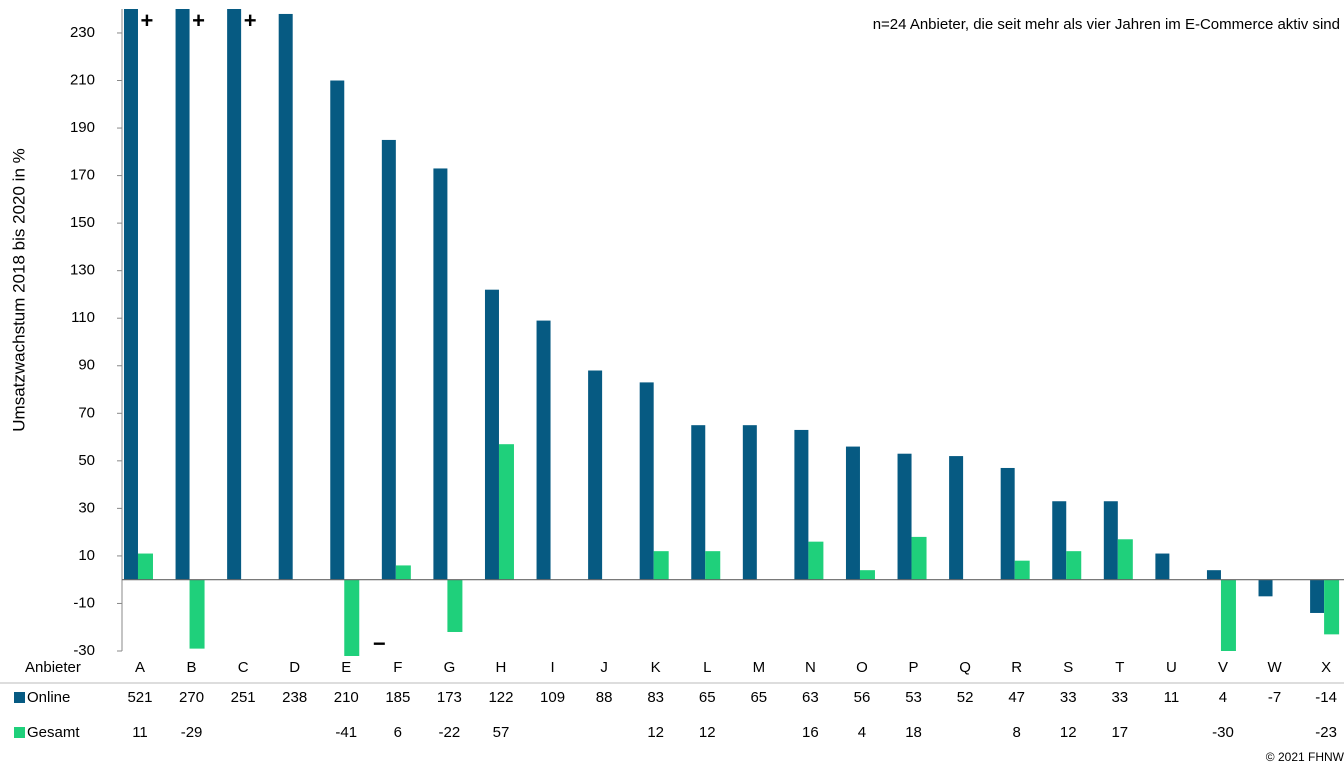  What do you see at coordinates (250, 20) in the screenshot?
I see `annotation: +` at bounding box center [250, 20].